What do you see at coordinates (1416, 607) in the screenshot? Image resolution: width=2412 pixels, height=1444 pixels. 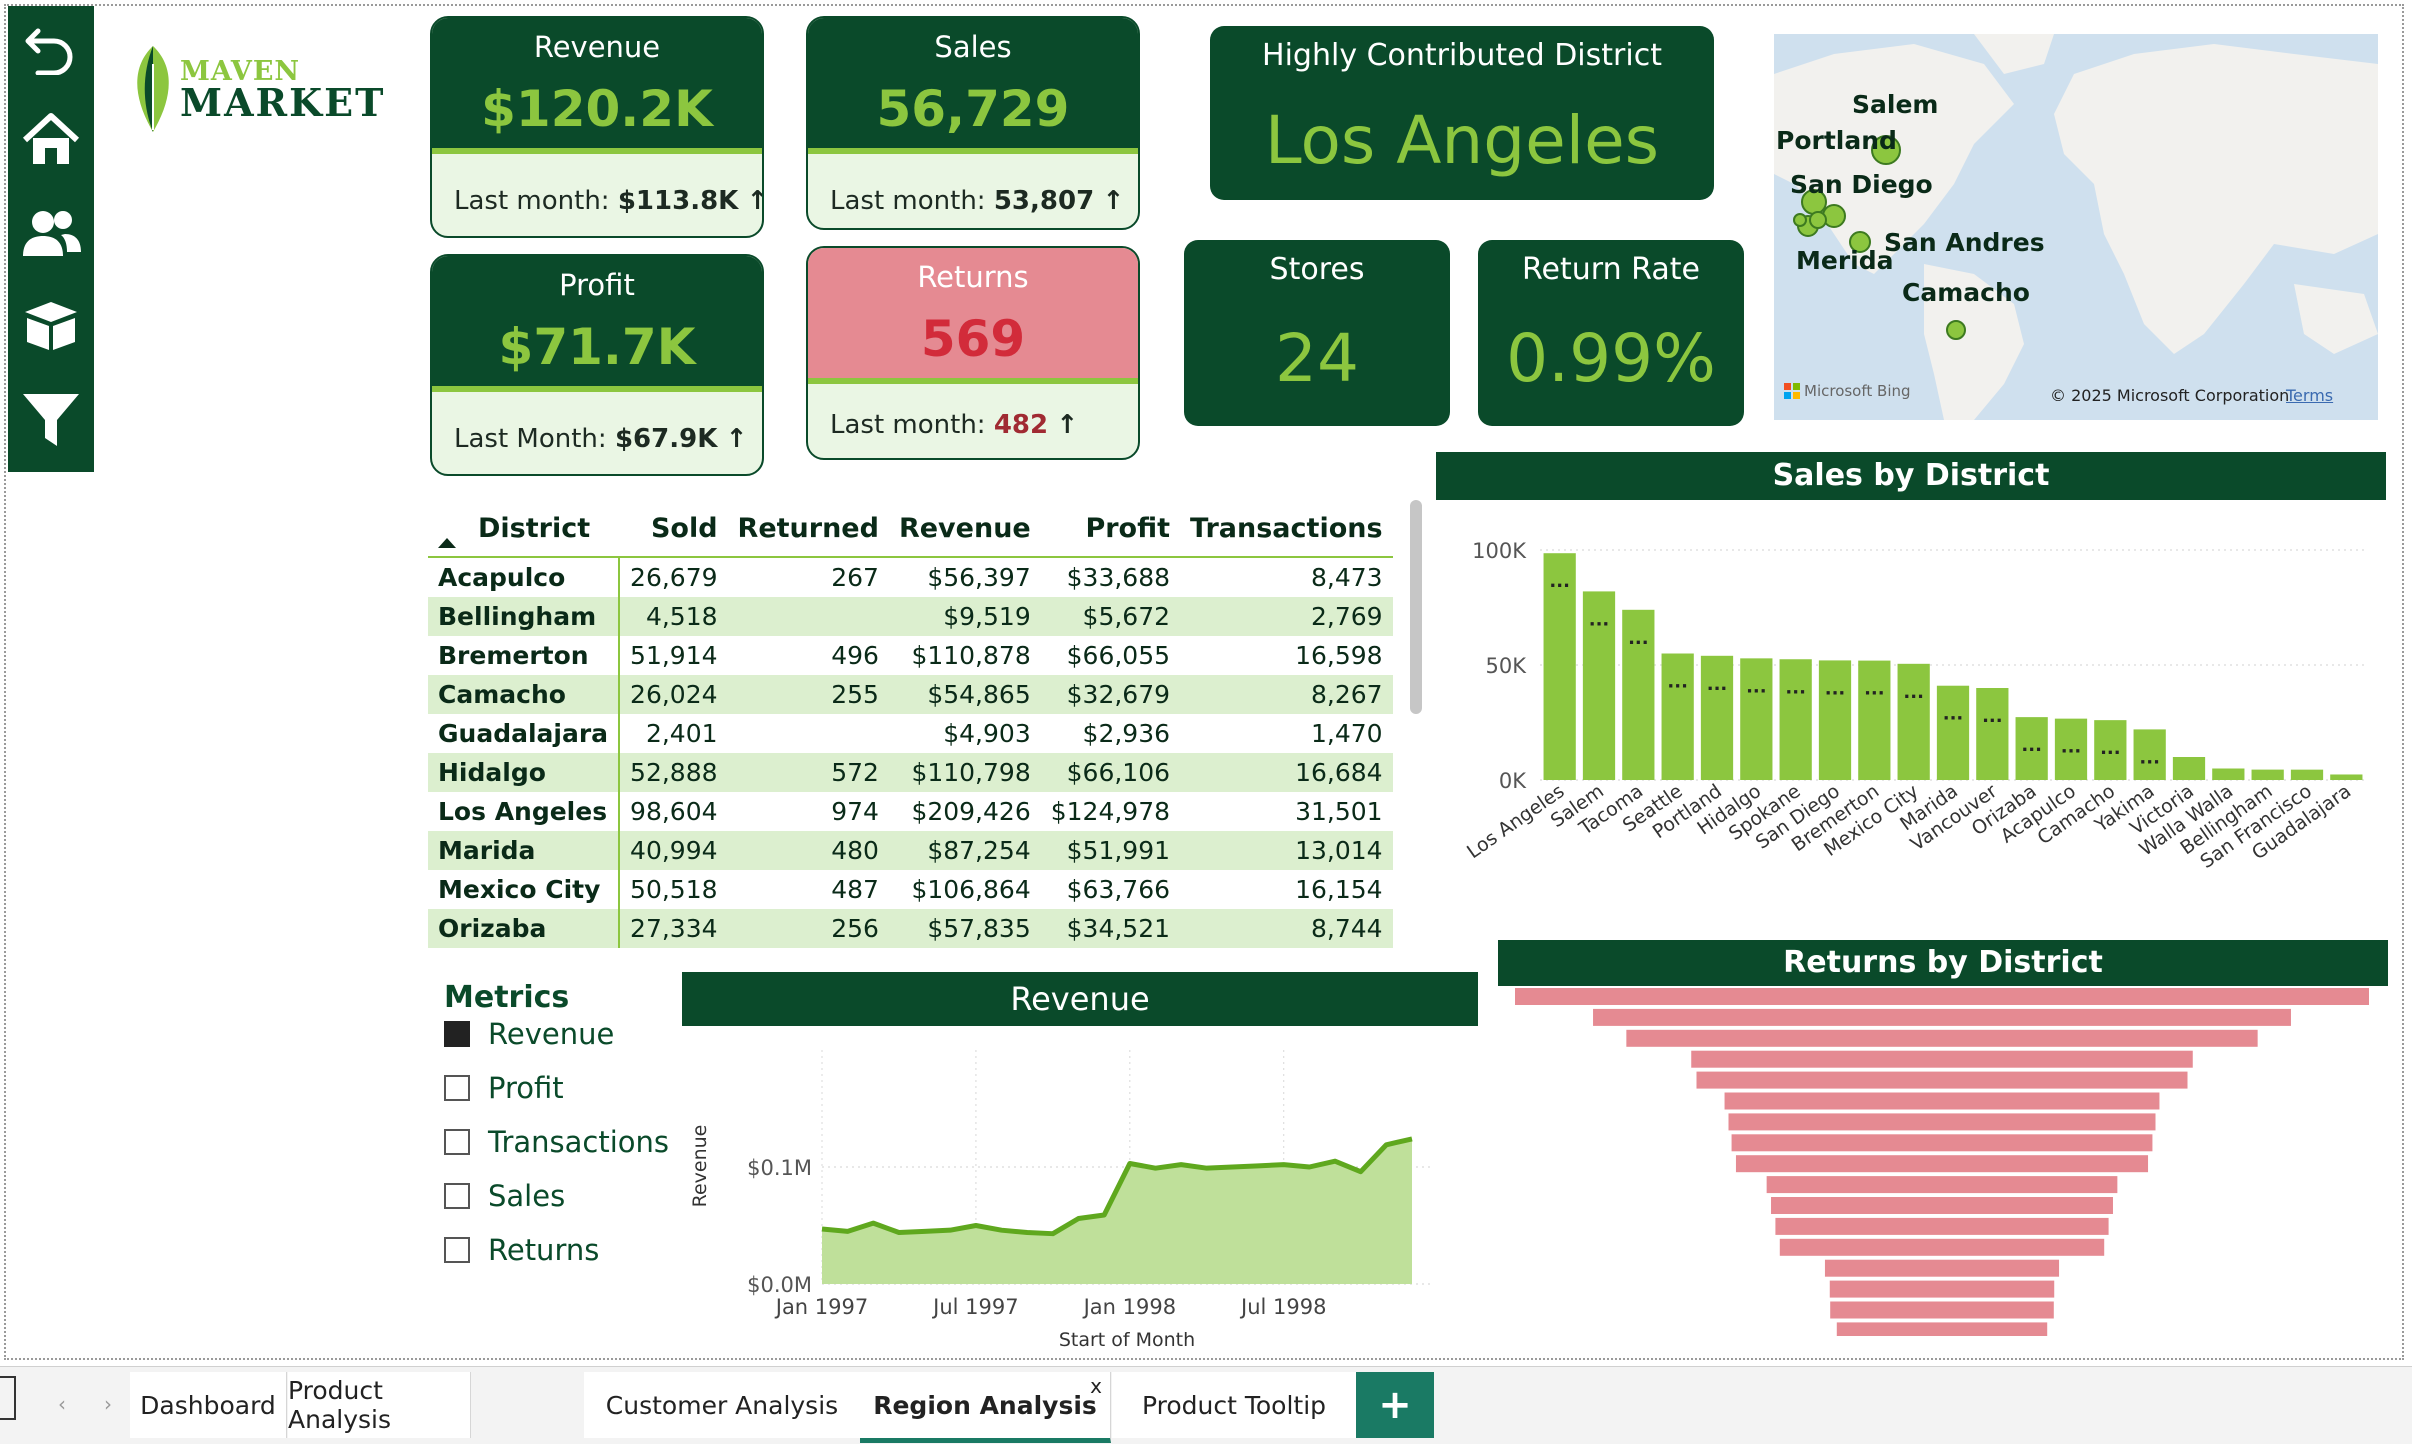 I see `table-scrollbar` at bounding box center [1416, 607].